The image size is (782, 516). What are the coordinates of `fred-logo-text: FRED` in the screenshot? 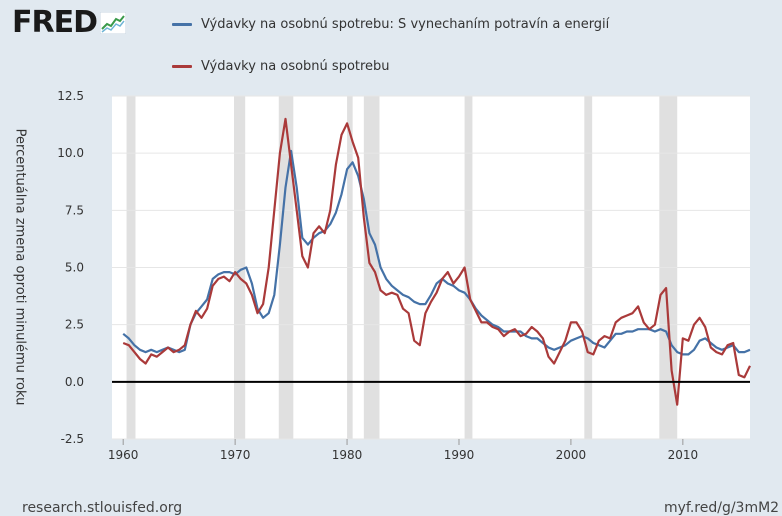 It's located at (55, 22).